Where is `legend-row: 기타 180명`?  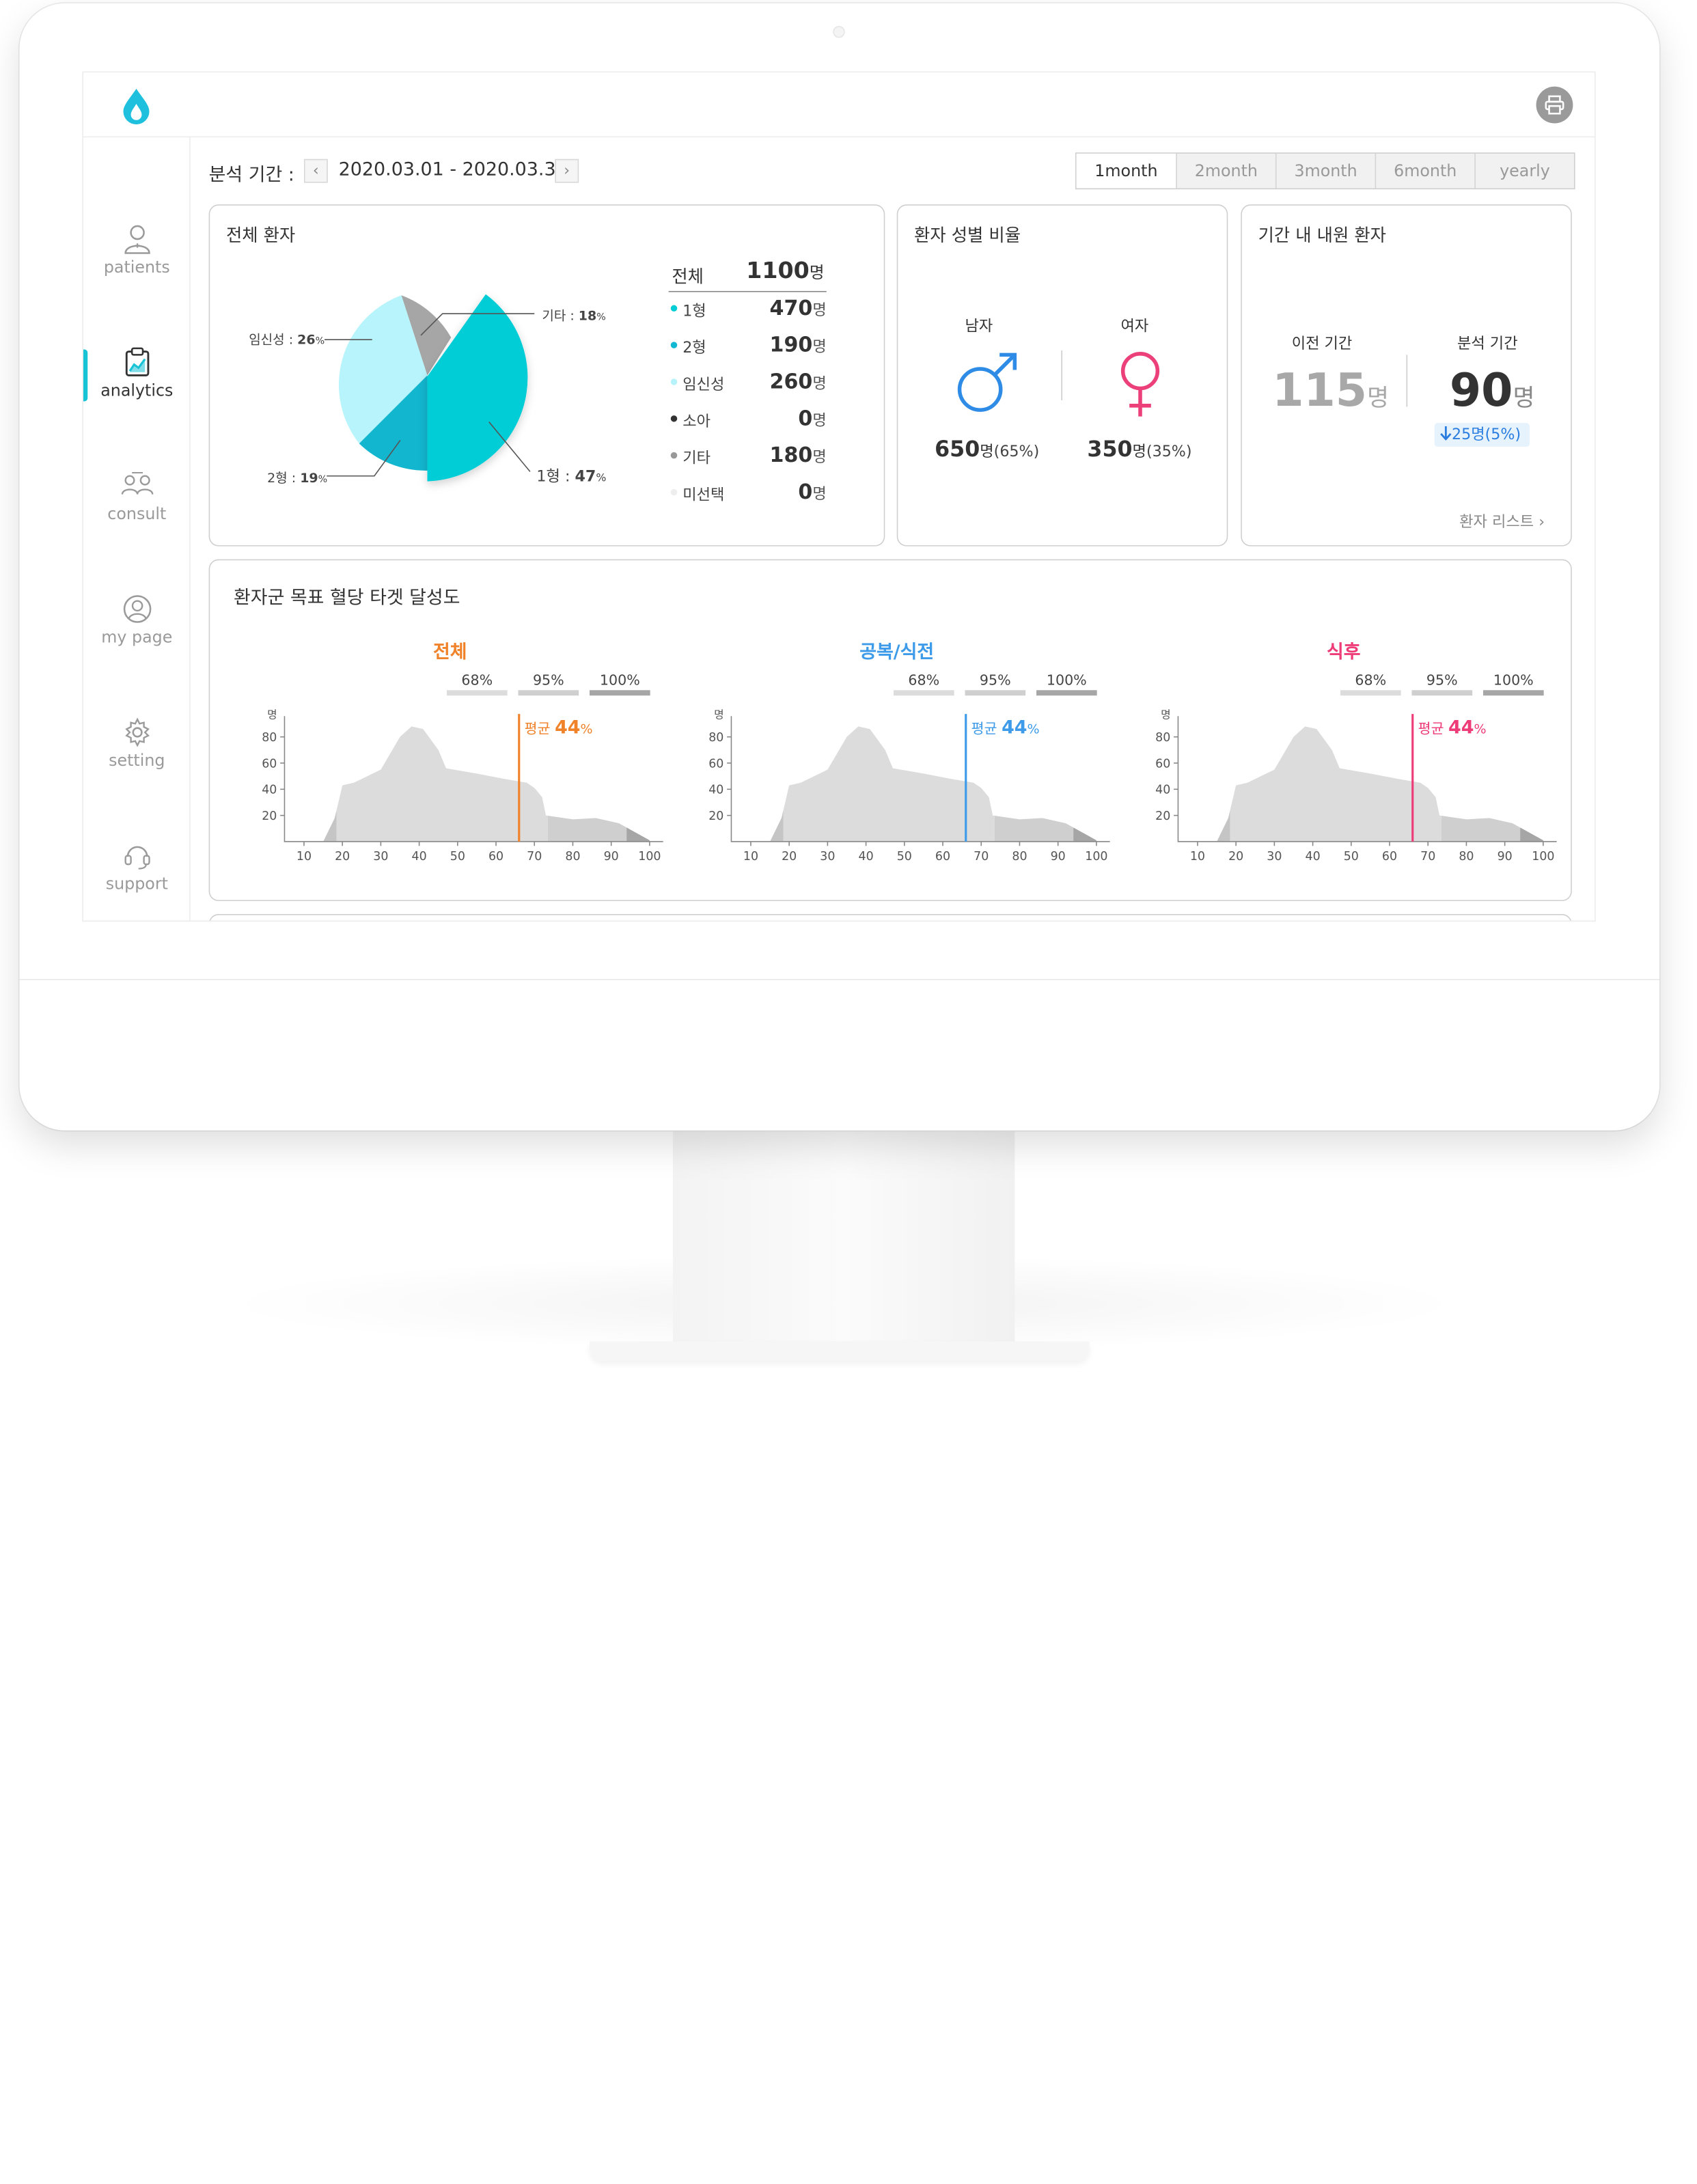 legend-row: 기타 180명 is located at coordinates (748, 457).